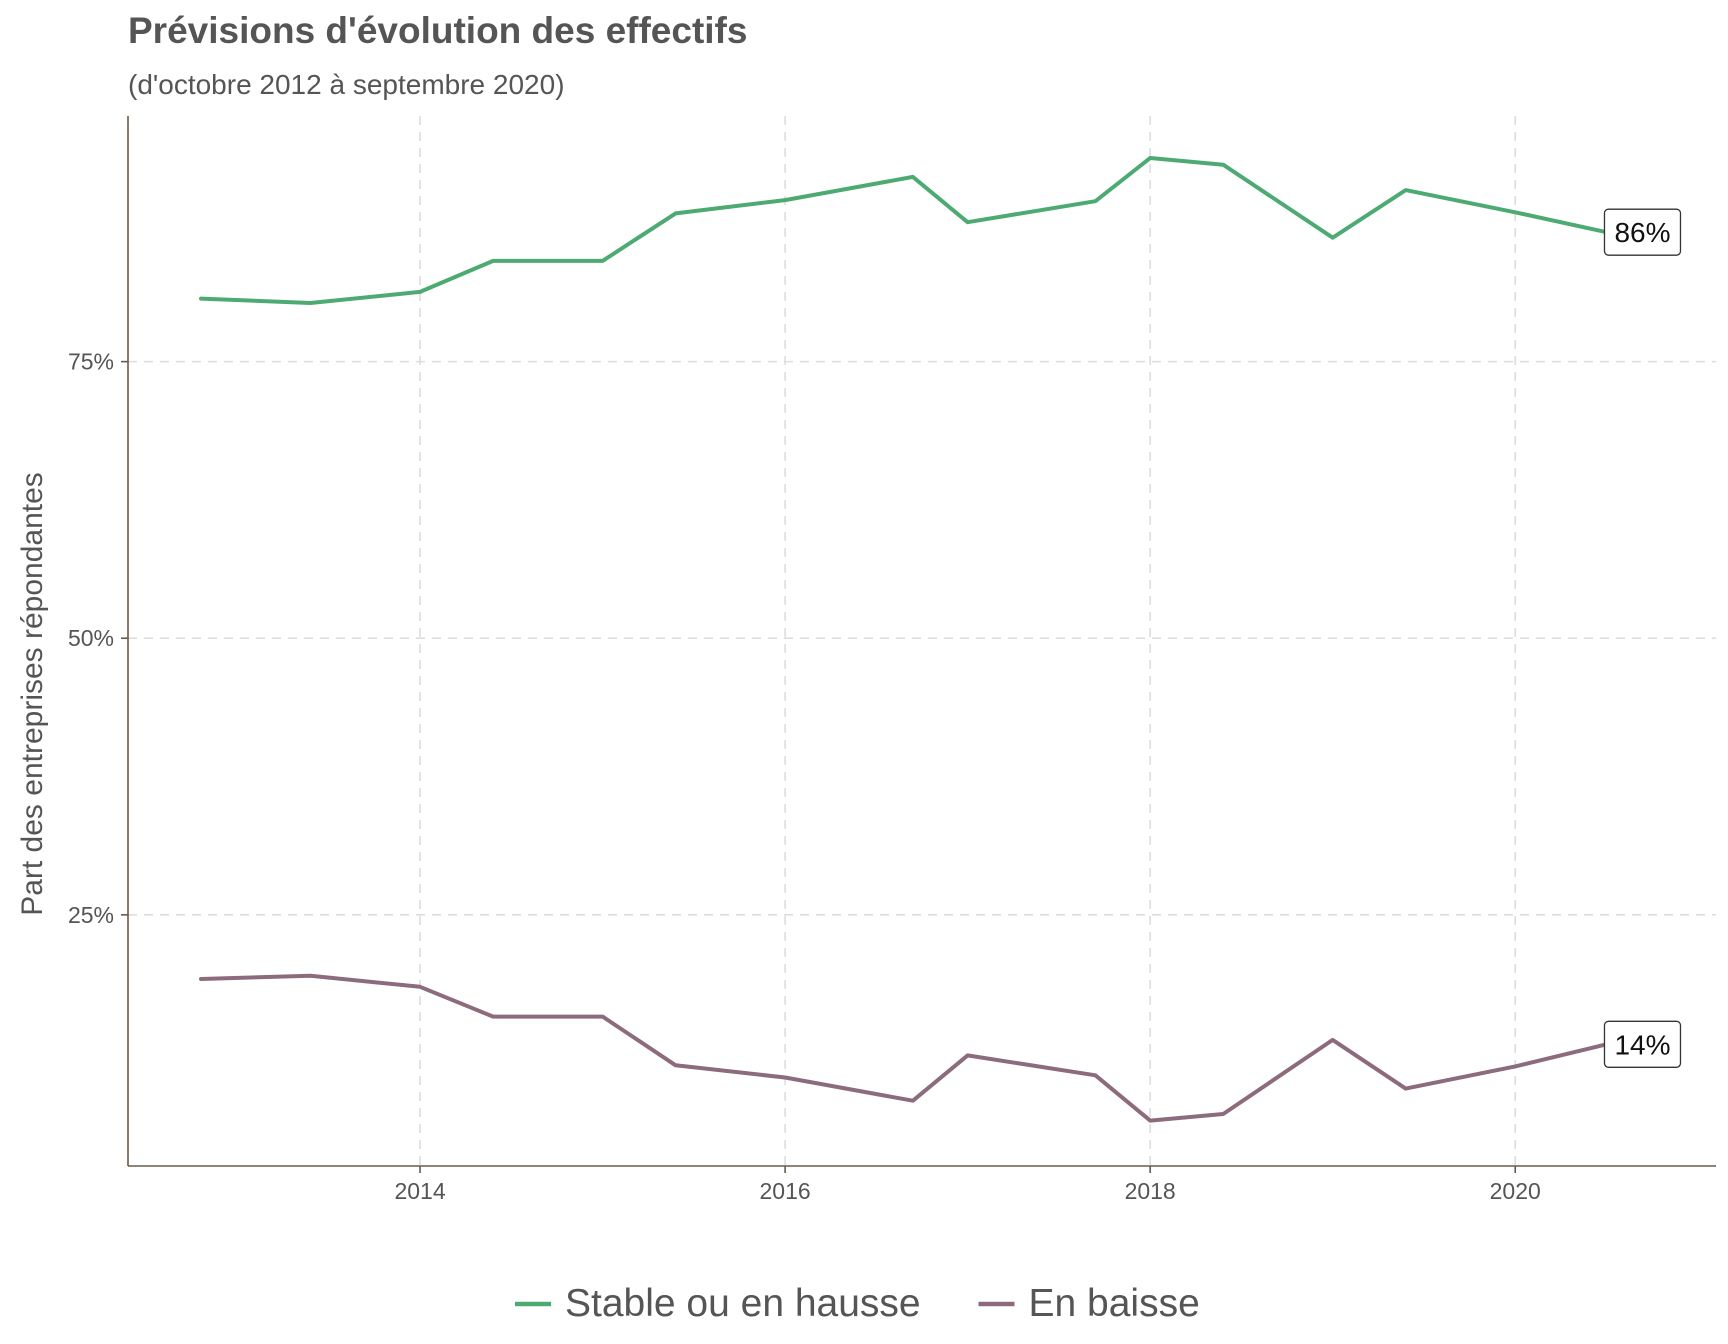  What do you see at coordinates (91, 638) in the screenshot?
I see `y-tick-label: 50%` at bounding box center [91, 638].